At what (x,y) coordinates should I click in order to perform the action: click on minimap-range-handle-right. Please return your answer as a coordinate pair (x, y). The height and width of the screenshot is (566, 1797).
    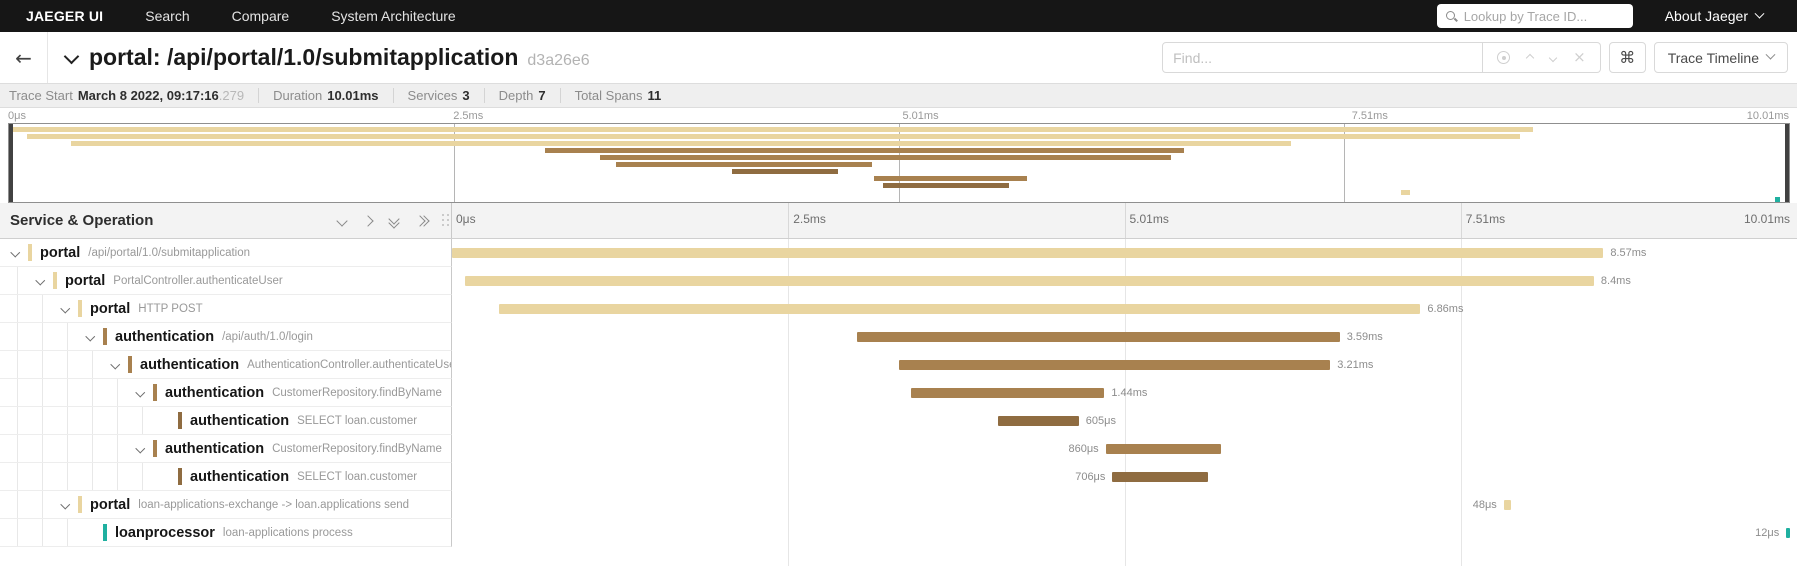
    Looking at the image, I should click on (1787, 163).